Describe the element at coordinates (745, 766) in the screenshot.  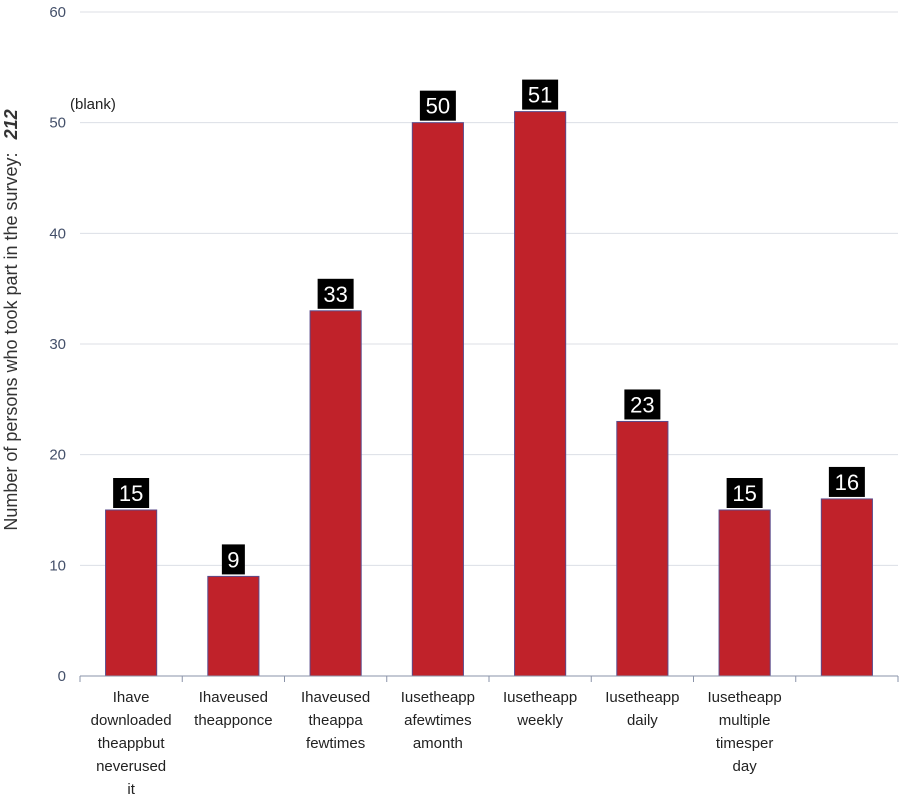
I see `x-category-label-line: day` at that location.